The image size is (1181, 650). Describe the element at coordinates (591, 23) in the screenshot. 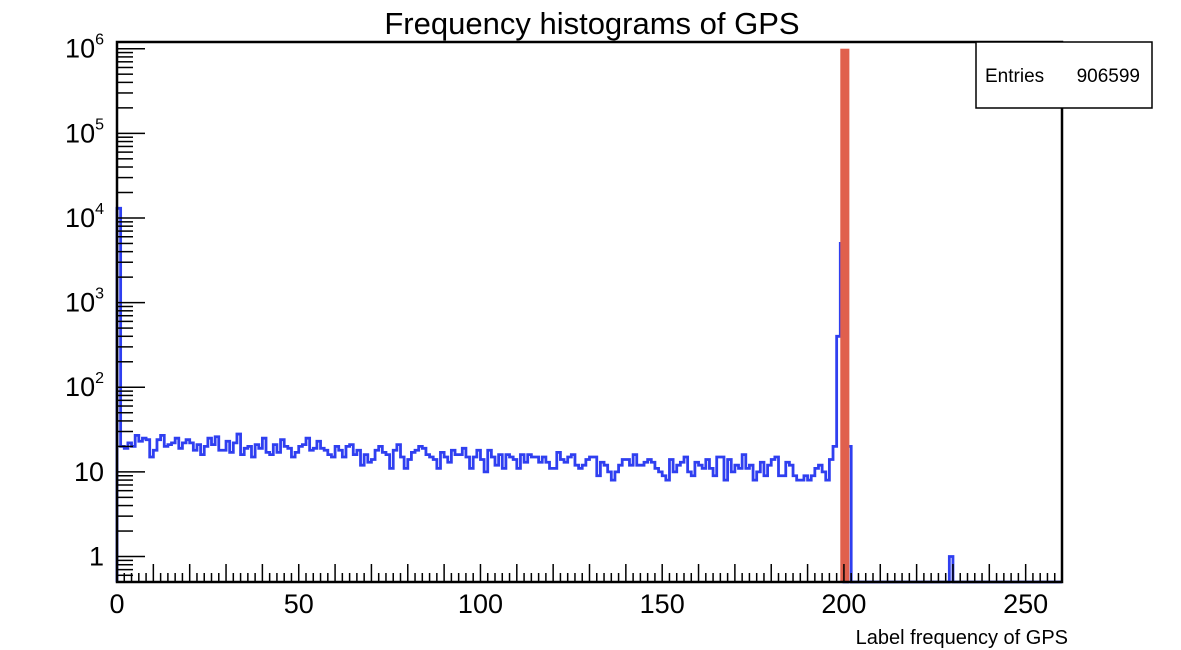

I see `chart-title: Frequency histograms of GPS` at that location.